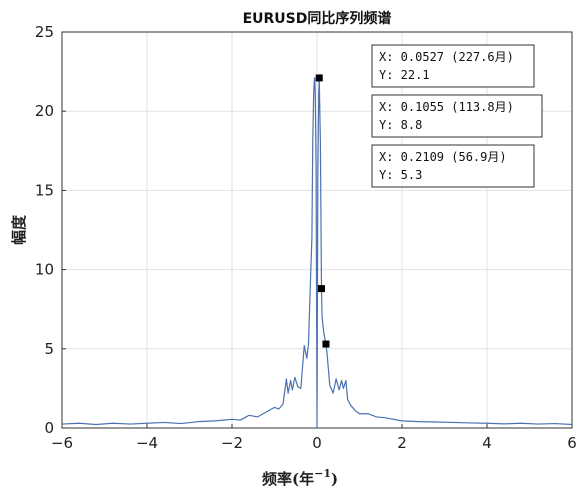 The width and height of the screenshot is (582, 489). Describe the element at coordinates (443, 157) in the screenshot. I see `datatip-x-text-2: X: 0.2109 (56.9月)` at that location.